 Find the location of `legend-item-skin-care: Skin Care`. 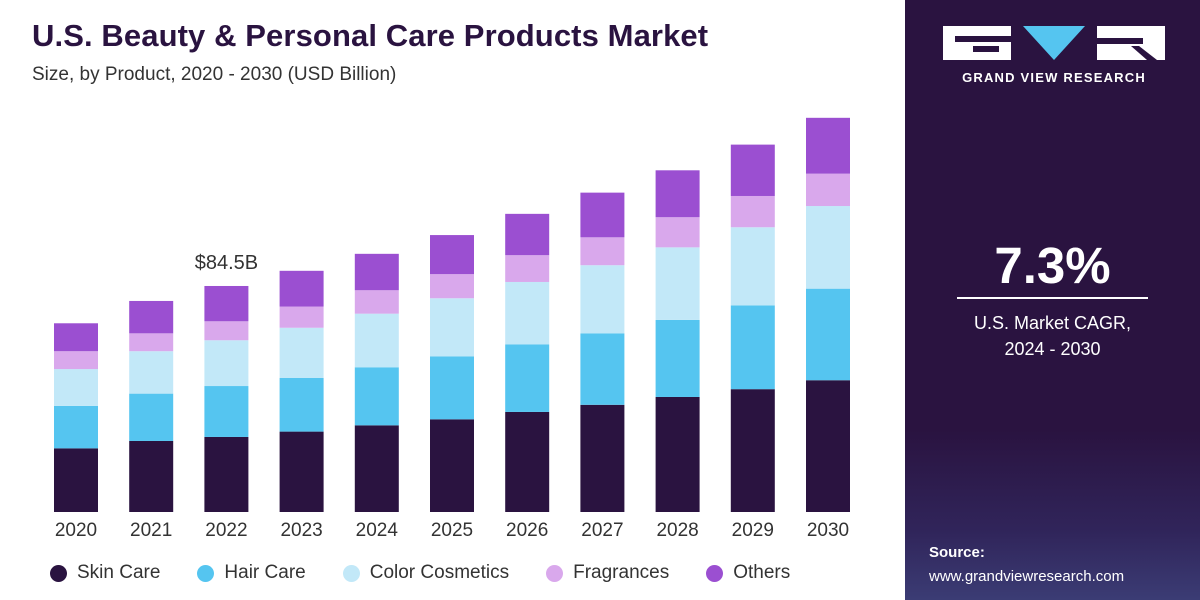

legend-item-skin-care: Skin Care is located at coordinates (105, 573).